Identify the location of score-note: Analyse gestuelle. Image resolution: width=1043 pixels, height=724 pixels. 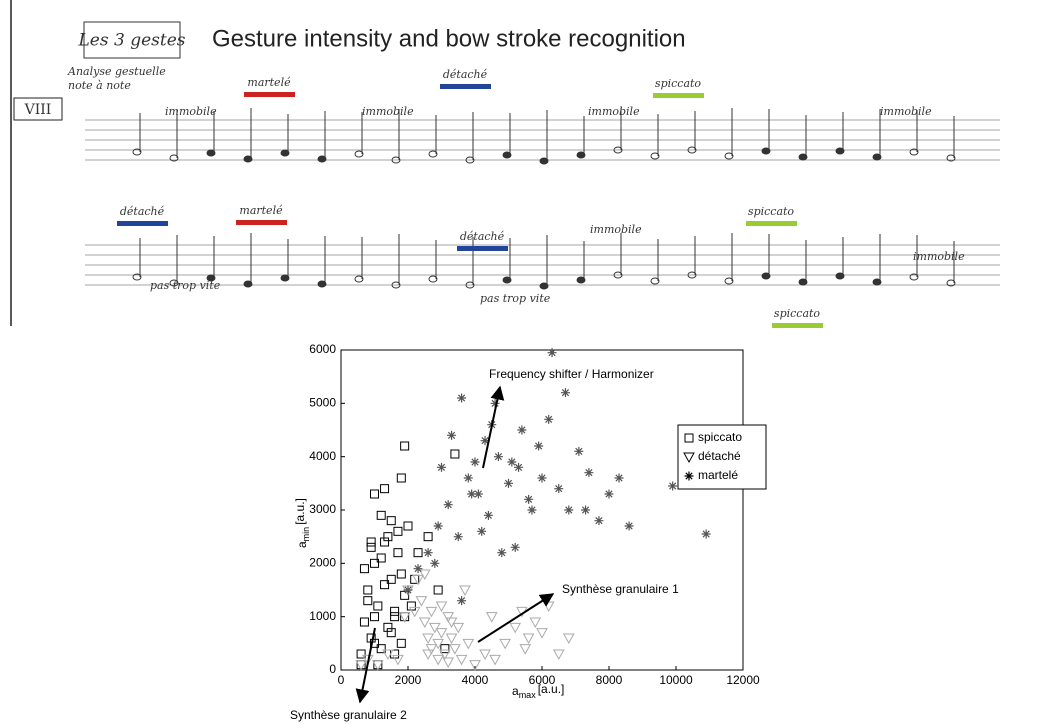
(116, 71).